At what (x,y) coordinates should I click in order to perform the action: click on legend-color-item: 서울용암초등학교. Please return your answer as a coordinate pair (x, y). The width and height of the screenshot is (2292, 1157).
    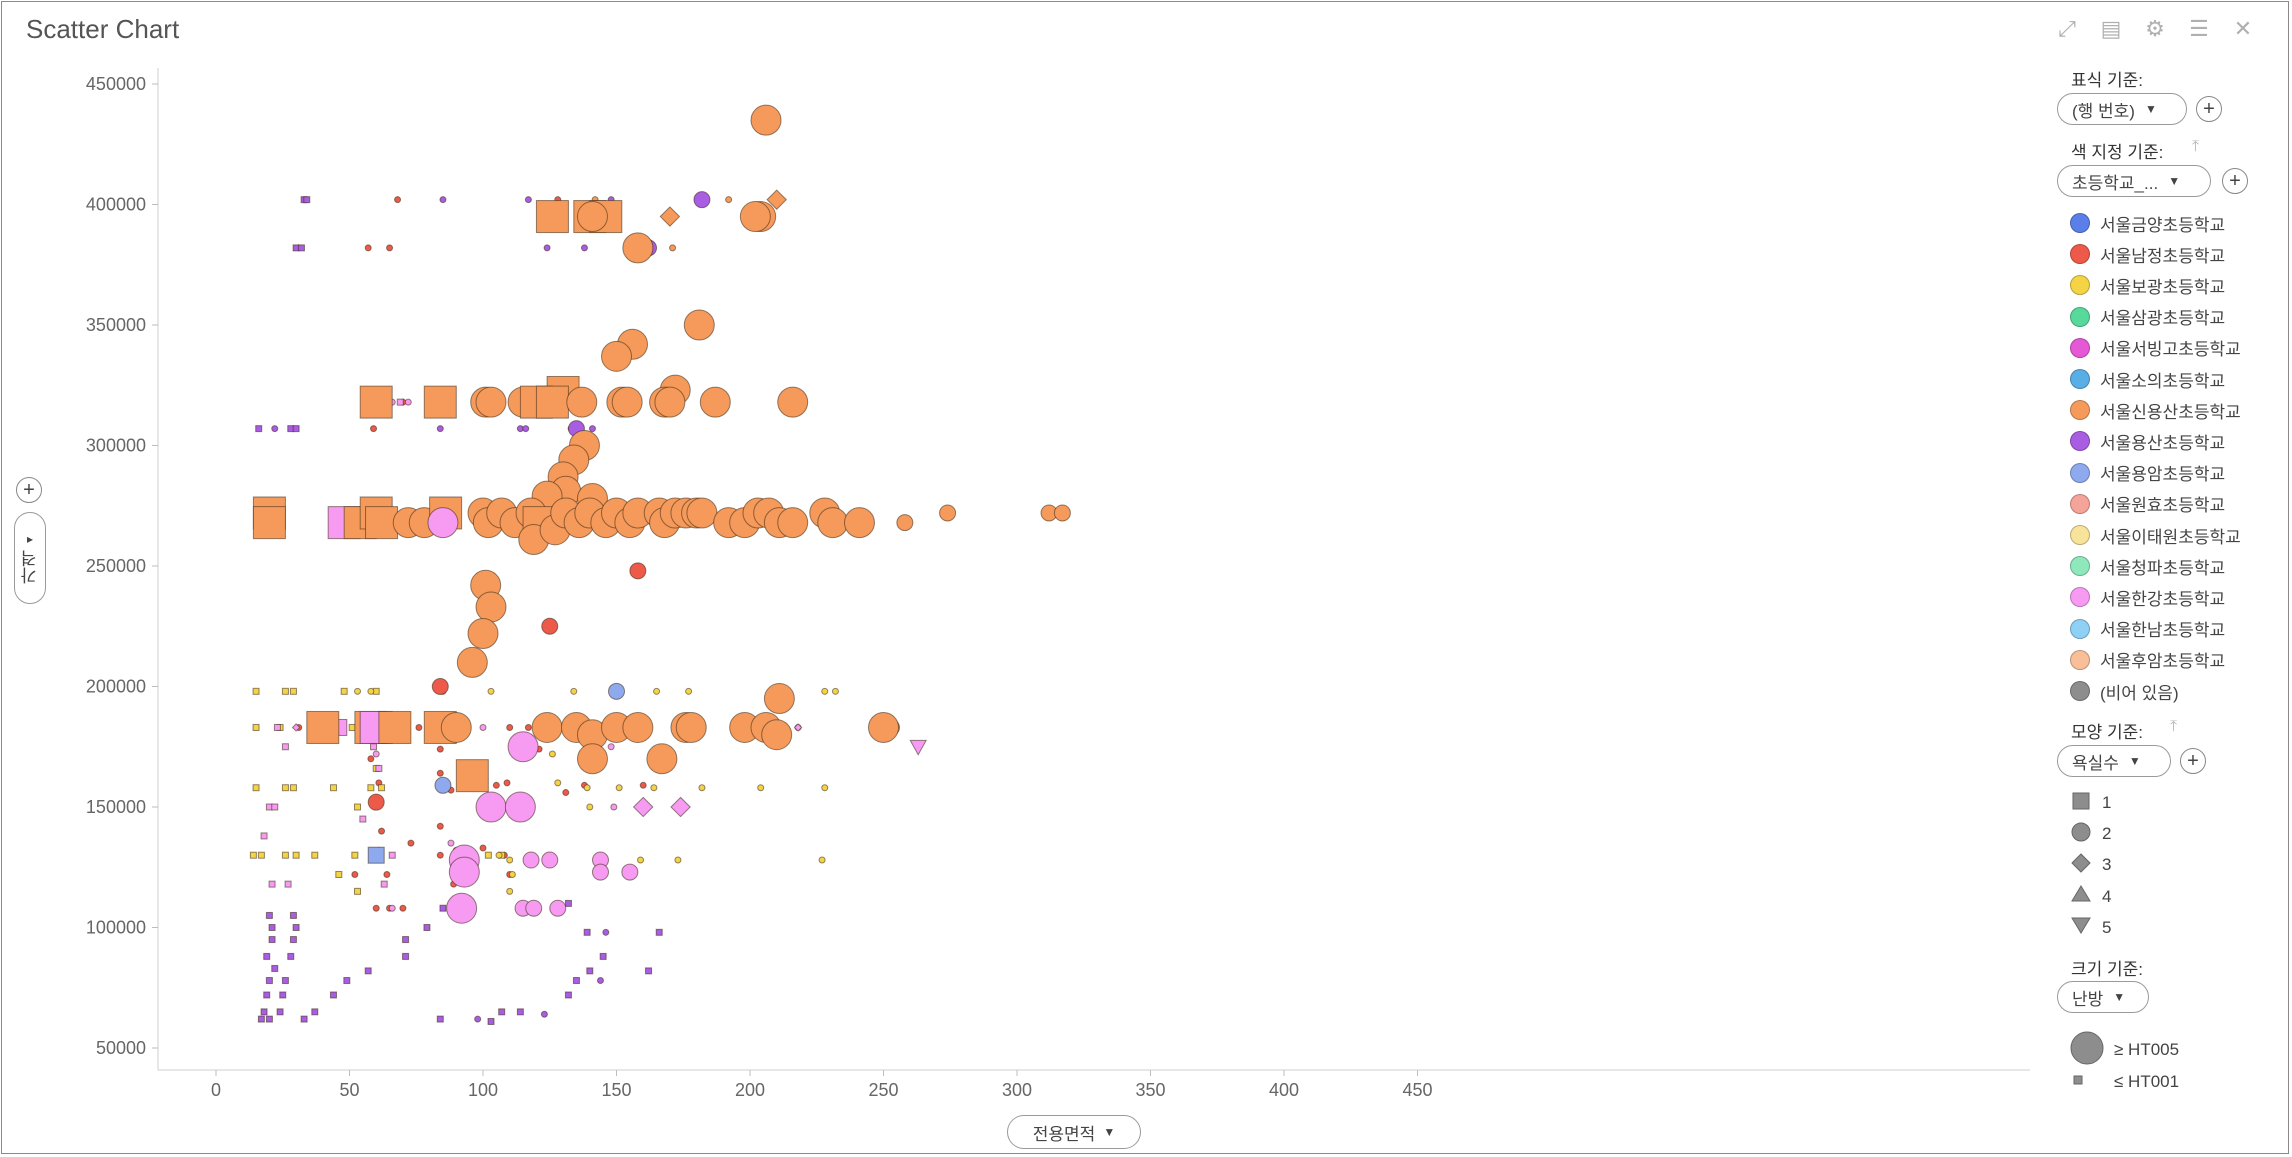
    Looking at the image, I should click on (2147, 473).